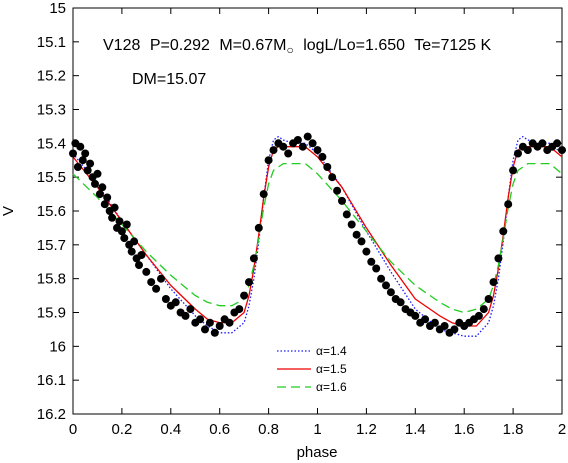 Image resolution: width=568 pixels, height=463 pixels. Describe the element at coordinates (331, 387) in the screenshot. I see `legend-label: α=1.6` at that location.